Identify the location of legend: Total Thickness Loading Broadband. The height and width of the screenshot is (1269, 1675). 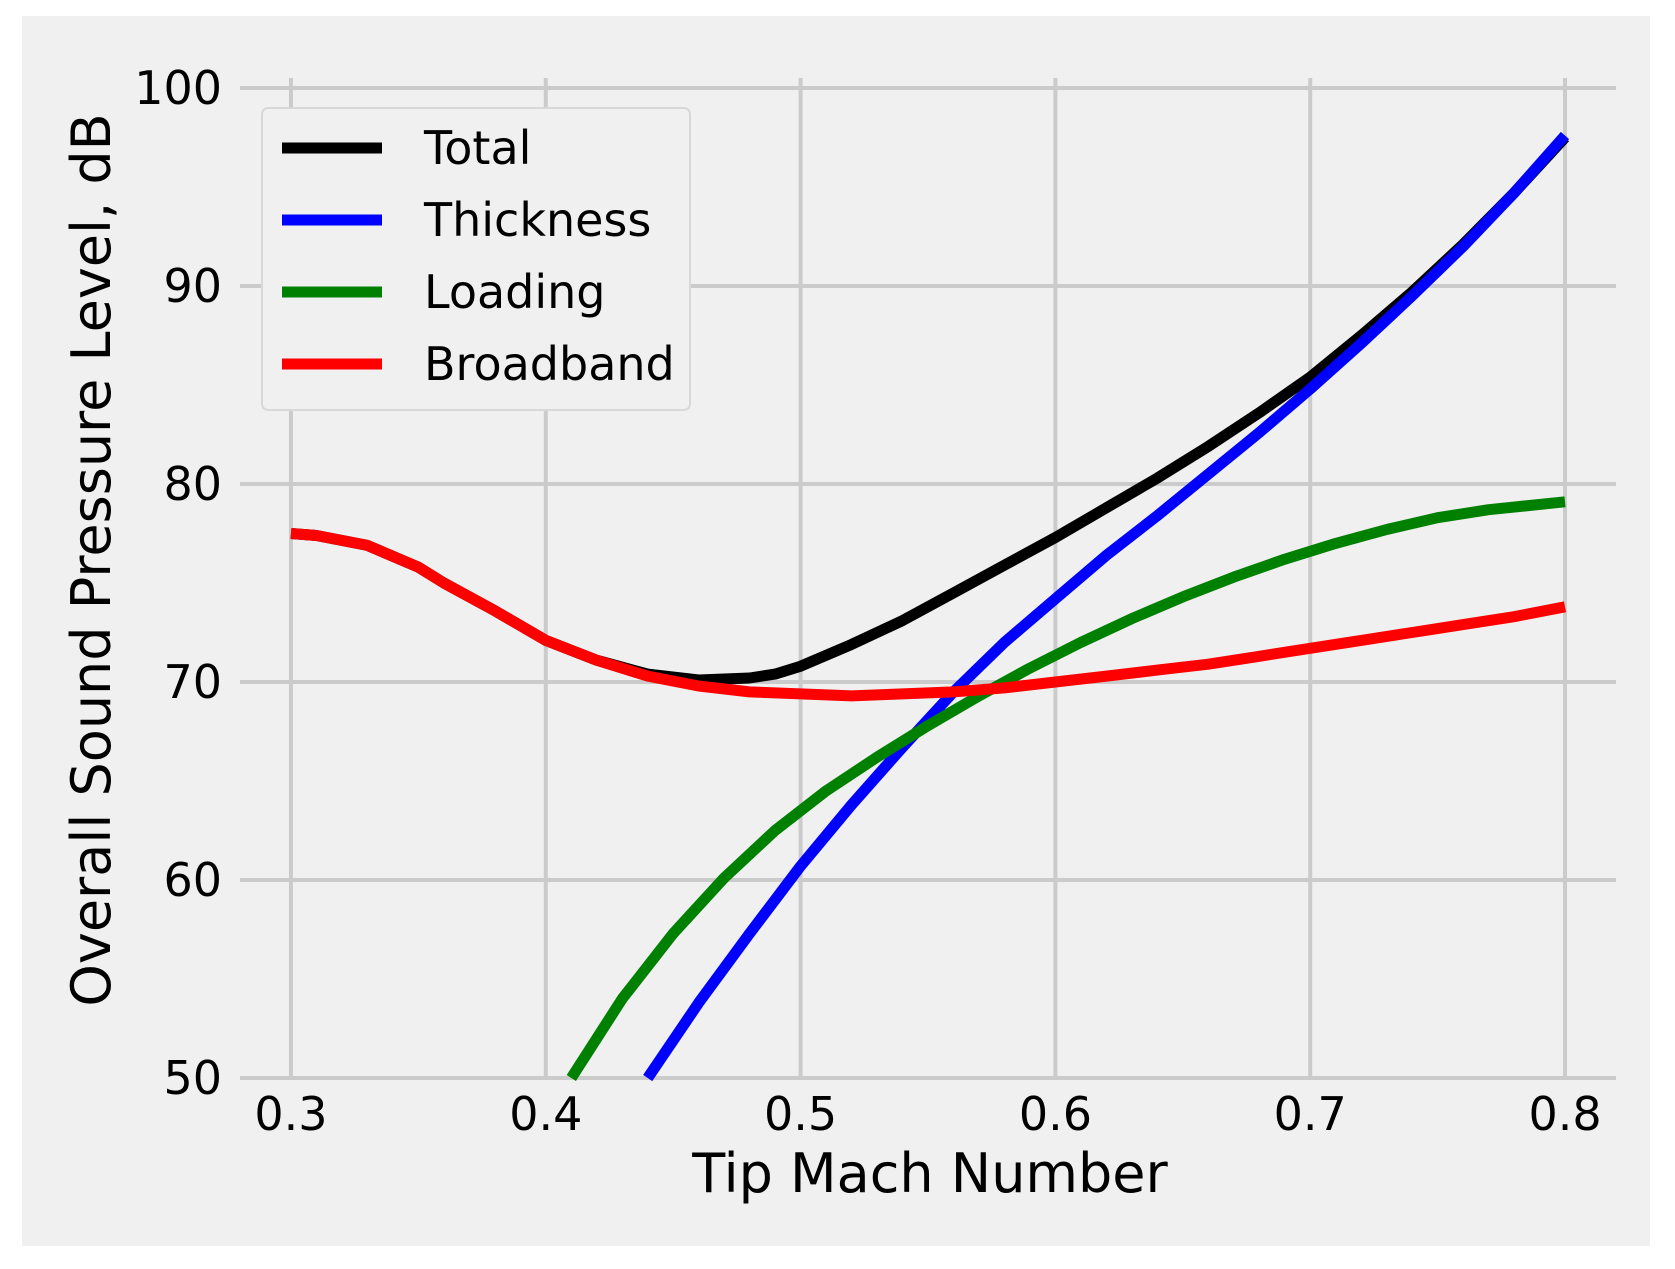
(476, 259).